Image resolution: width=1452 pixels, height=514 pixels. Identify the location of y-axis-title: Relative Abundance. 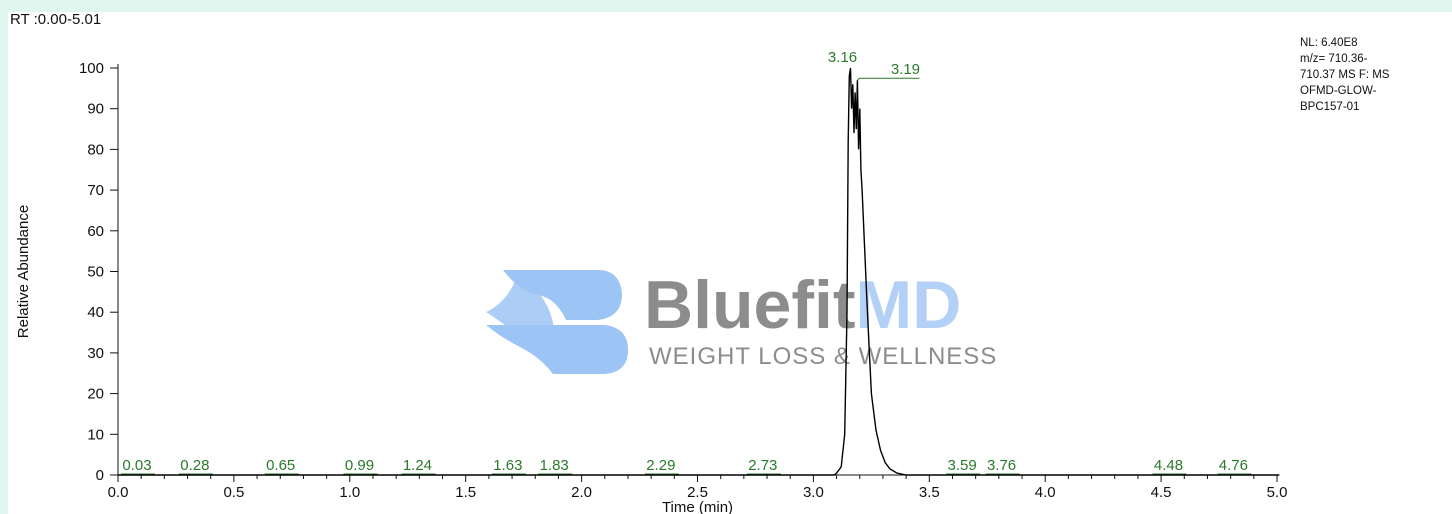
(23, 271).